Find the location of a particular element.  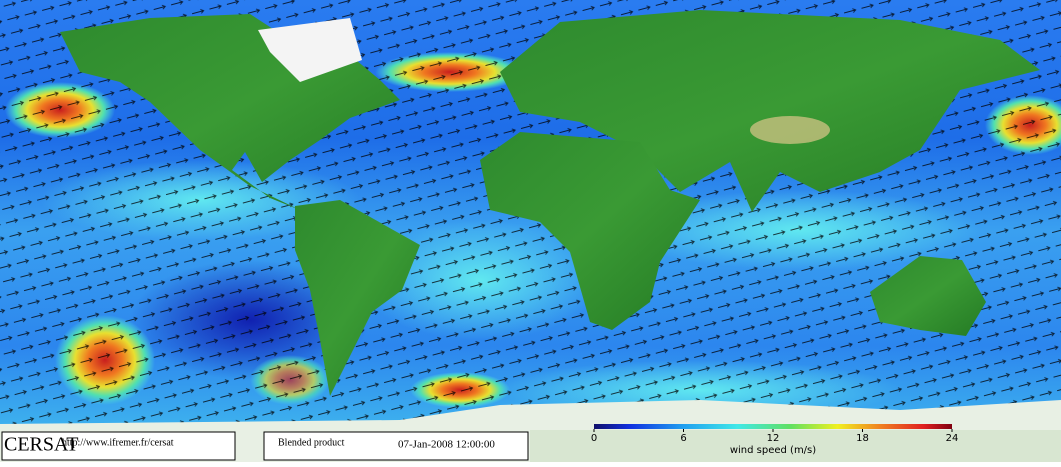

product-date: 07-Jan-2008 12:00:00 is located at coordinates (446, 445).